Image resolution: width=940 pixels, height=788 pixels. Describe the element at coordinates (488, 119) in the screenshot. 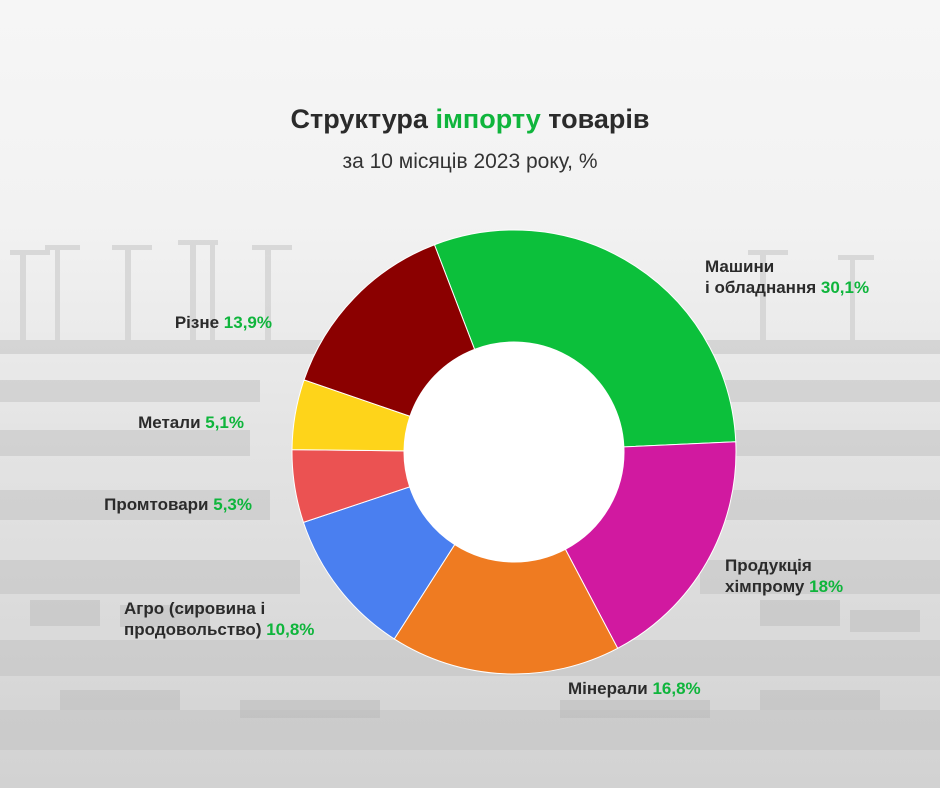

I see `title-highlight: імпорту` at that location.